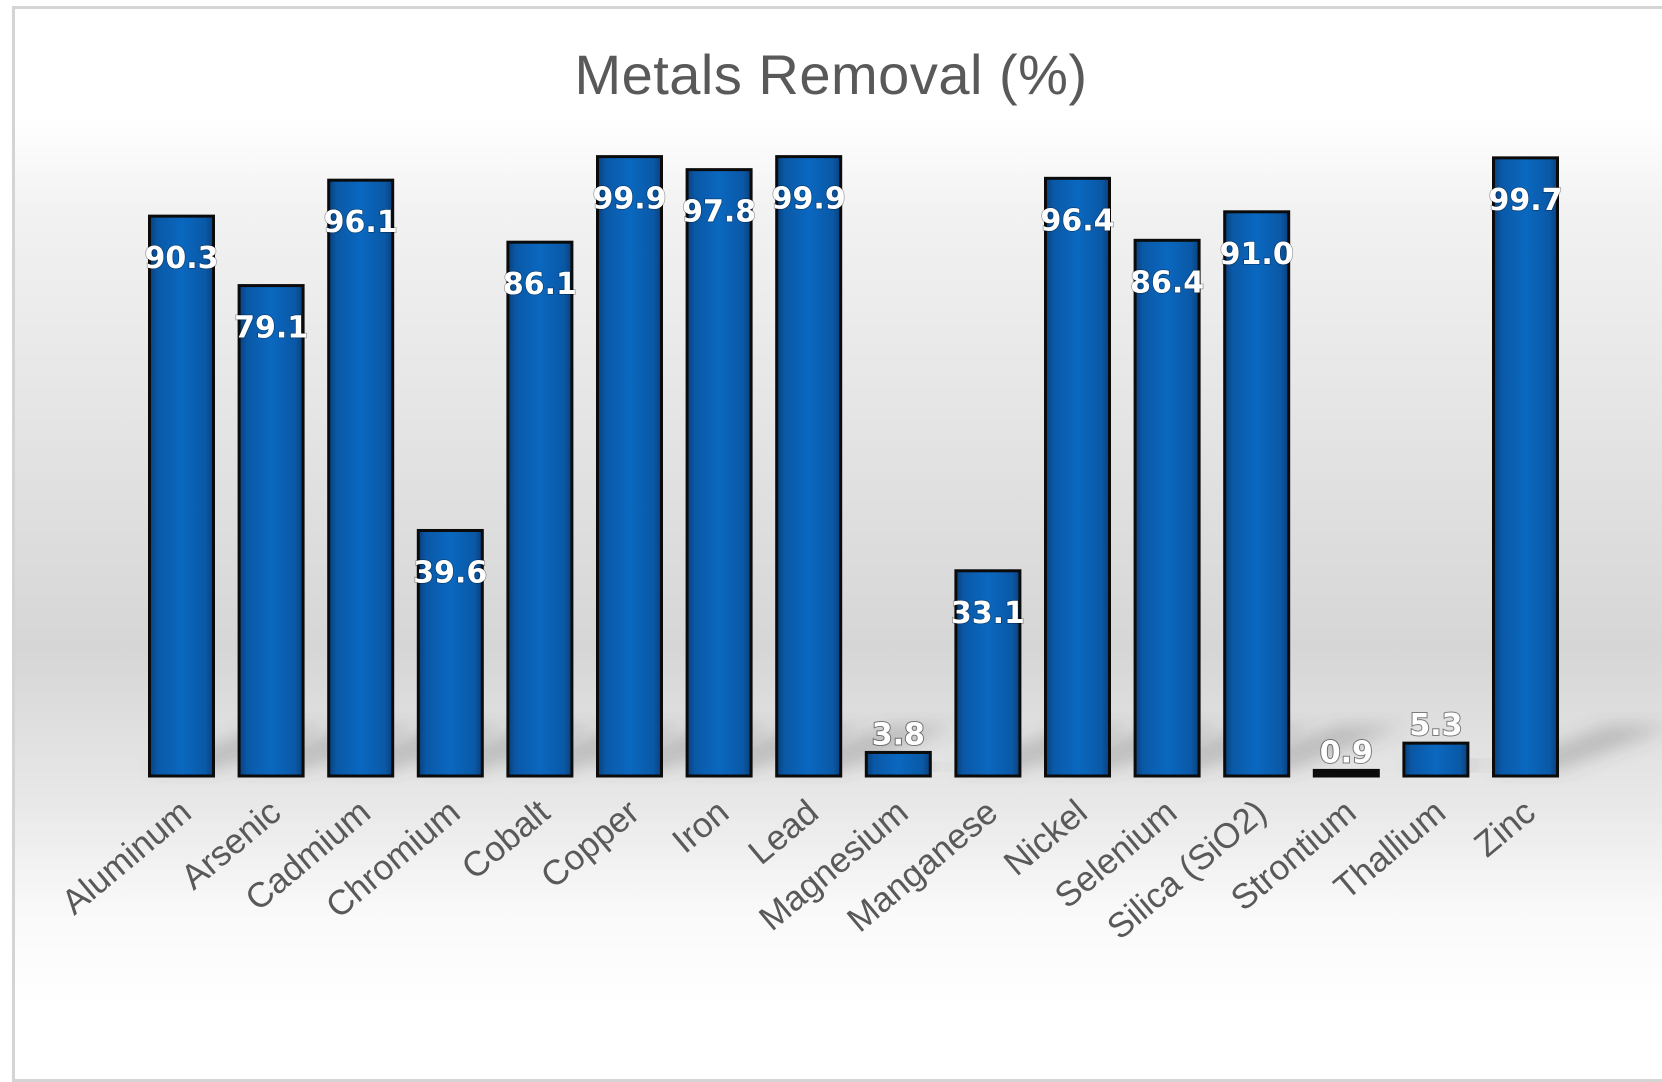  Describe the element at coordinates (629, 466) in the screenshot. I see `bar-copper` at that location.